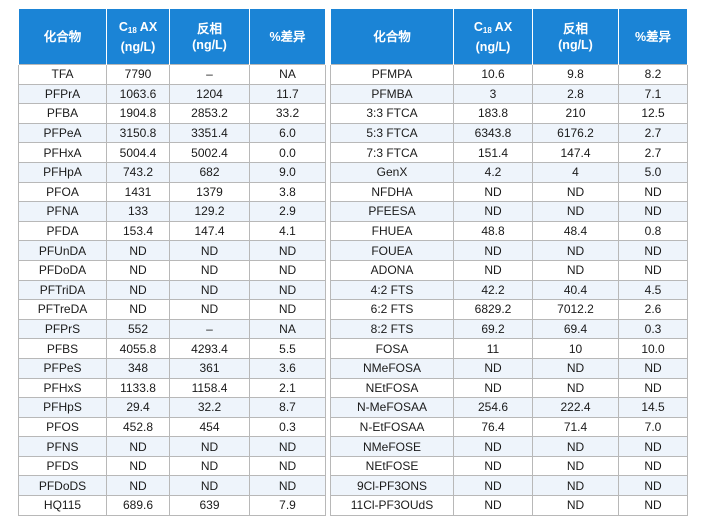 This screenshot has width=705, height=532. I want to click on cell-reversed-phase: 69.4, so click(575, 329).